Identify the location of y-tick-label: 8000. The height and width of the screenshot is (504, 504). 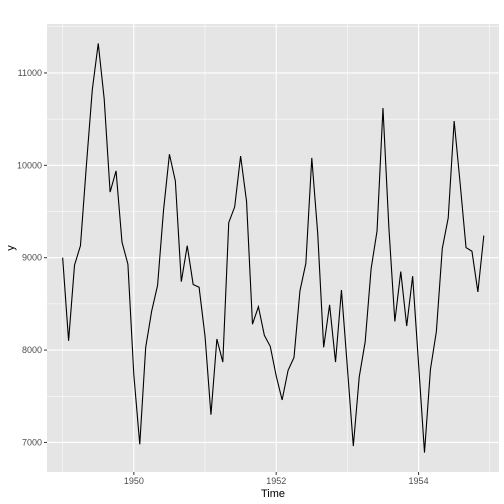
(32, 350).